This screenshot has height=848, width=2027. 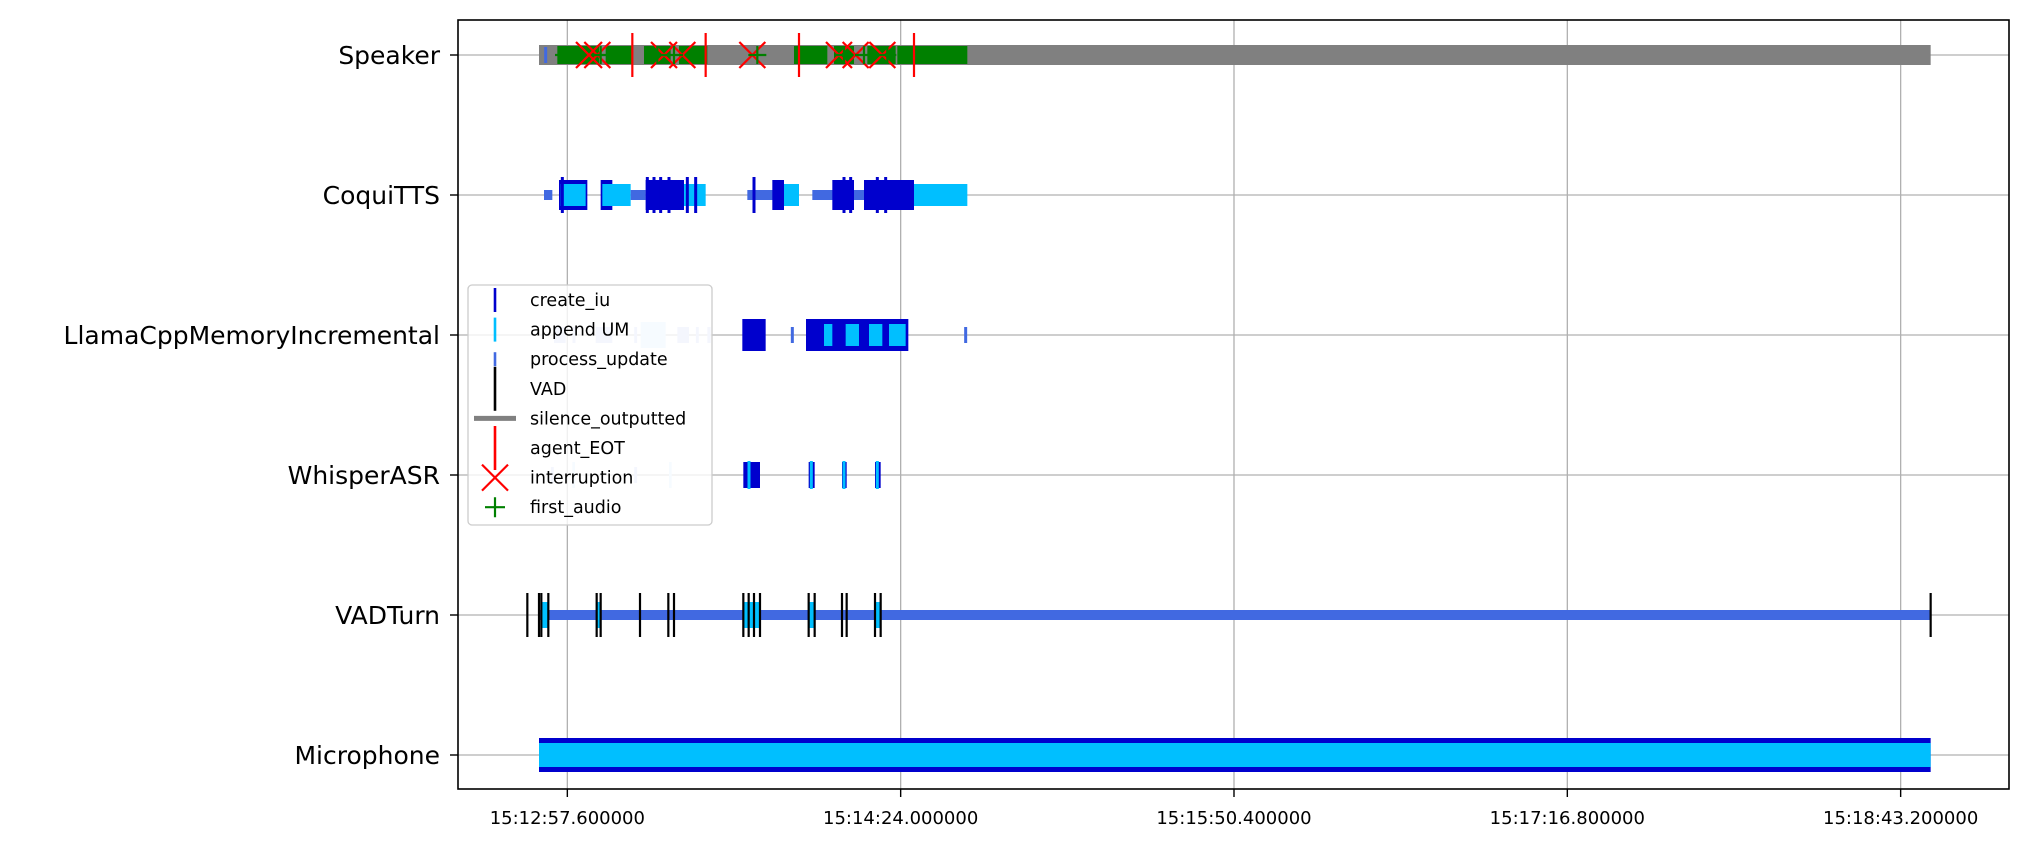 I want to click on x-tick-label: 15:15:50.400000, so click(x=1233, y=818).